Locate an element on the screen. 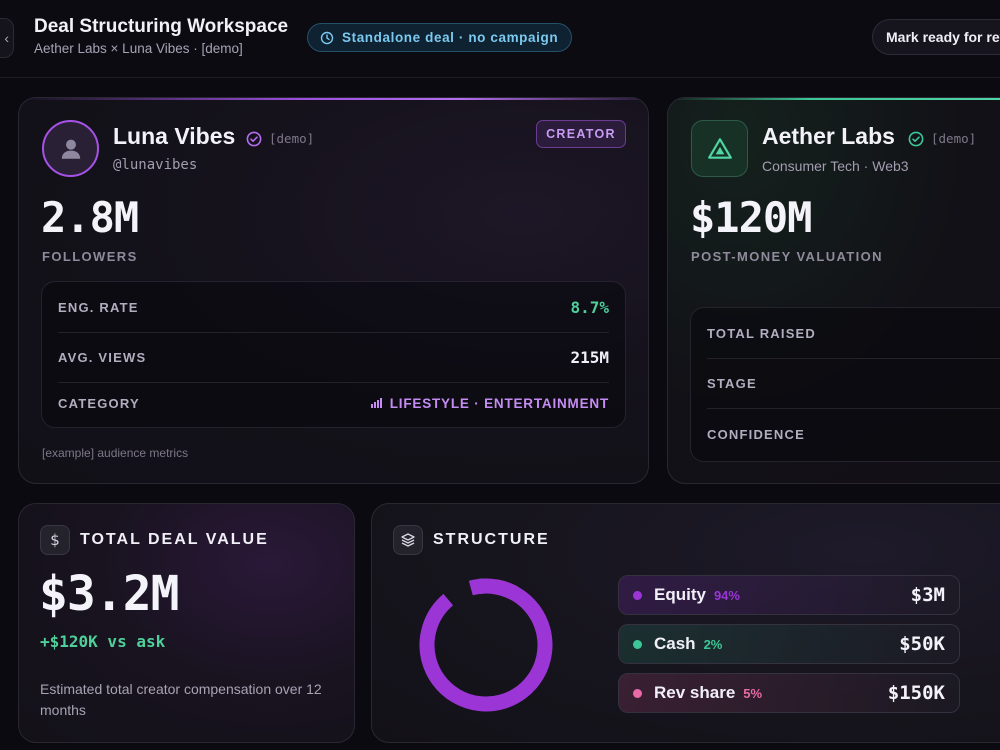  stat-label: TOTAL RAISED is located at coordinates (762, 333).